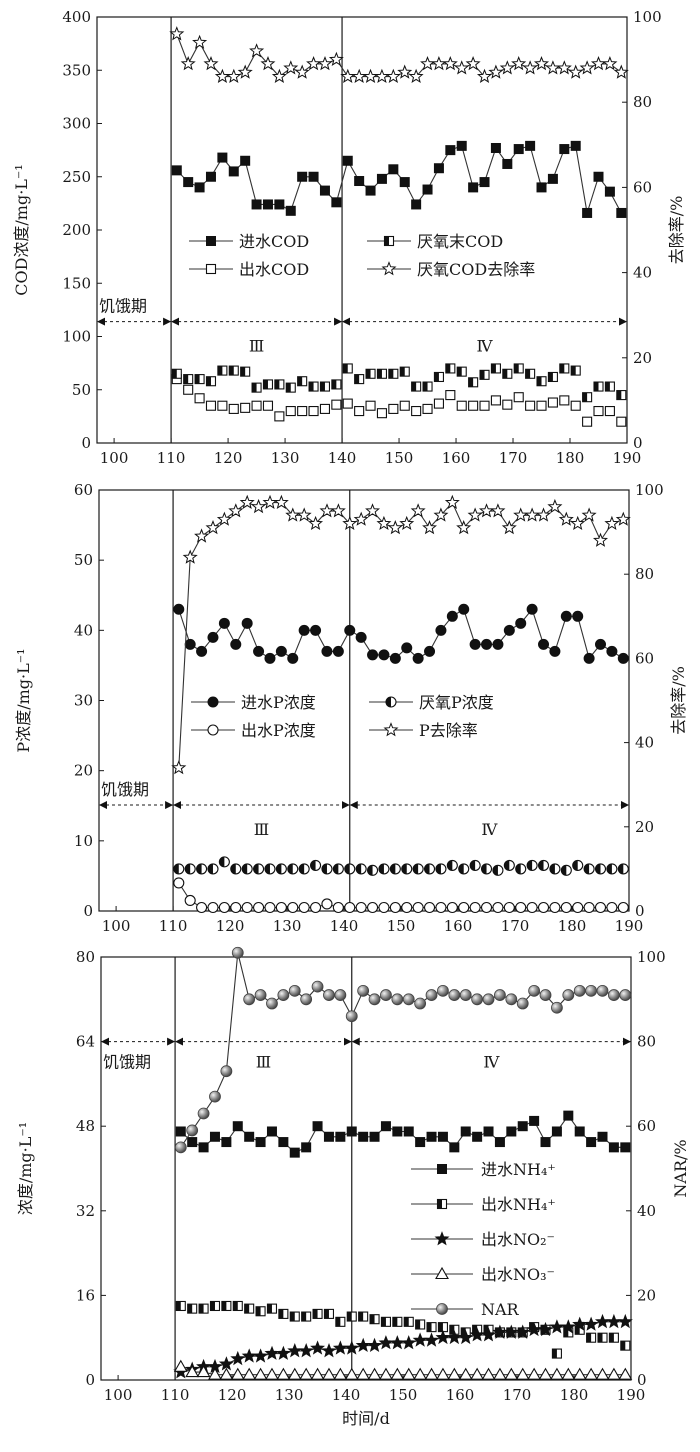 This screenshot has height=1452, width=700. I want to click on y2-tick-label: 80, so click(644, 574).